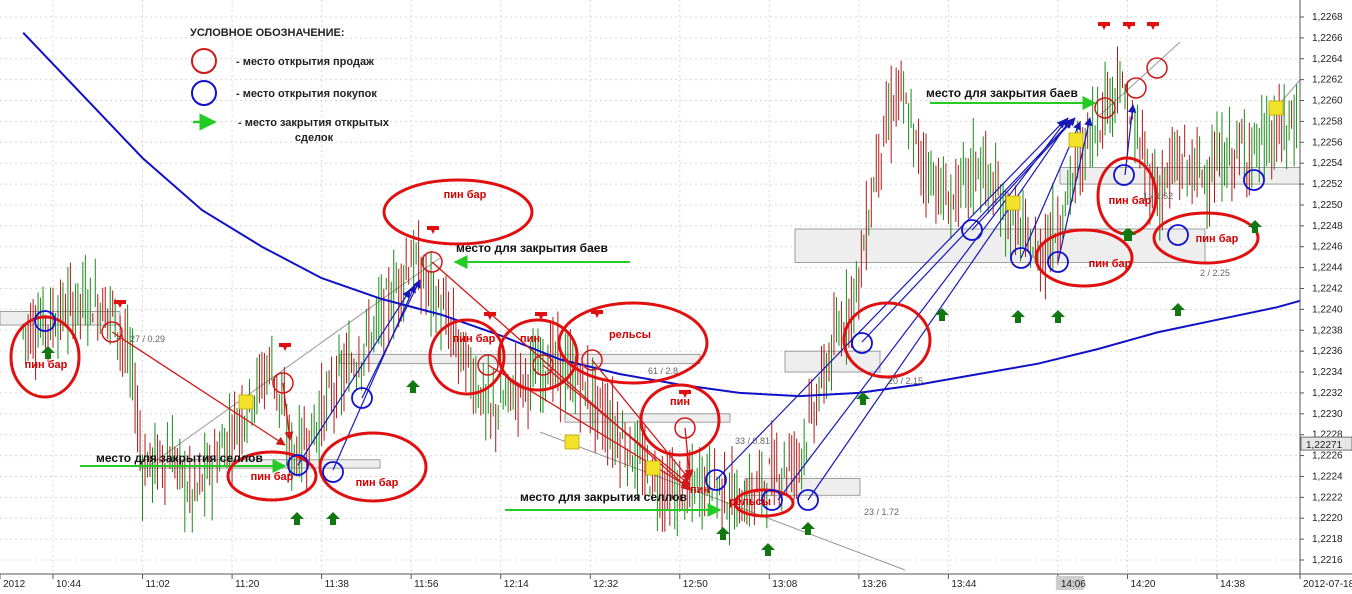 This screenshot has width=1352, height=594. Describe the element at coordinates (204, 61) in the screenshot. I see `legend-sell-circle-icon` at that location.